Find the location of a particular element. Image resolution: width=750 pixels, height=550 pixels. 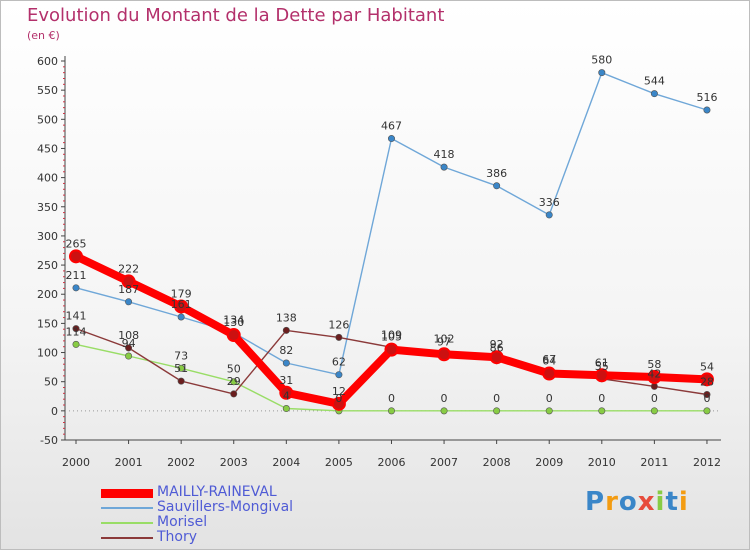

logo-letter: x is located at coordinates (646, 502).